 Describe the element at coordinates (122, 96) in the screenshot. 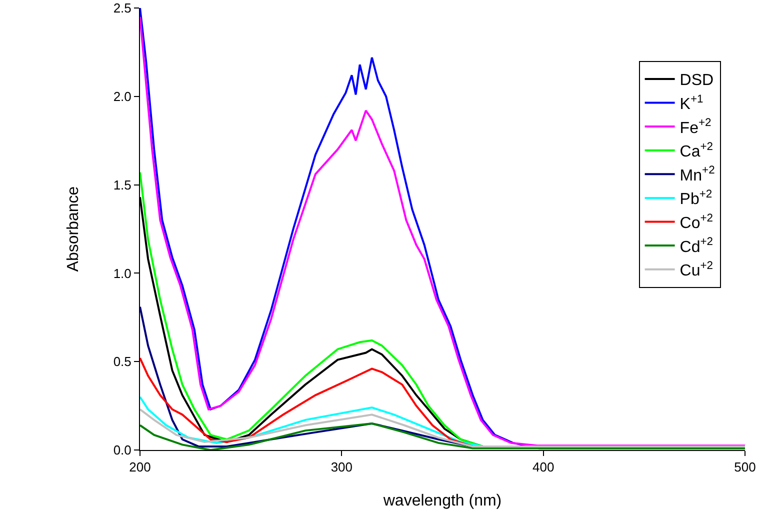

I see `y-tick-label: 2.0` at that location.